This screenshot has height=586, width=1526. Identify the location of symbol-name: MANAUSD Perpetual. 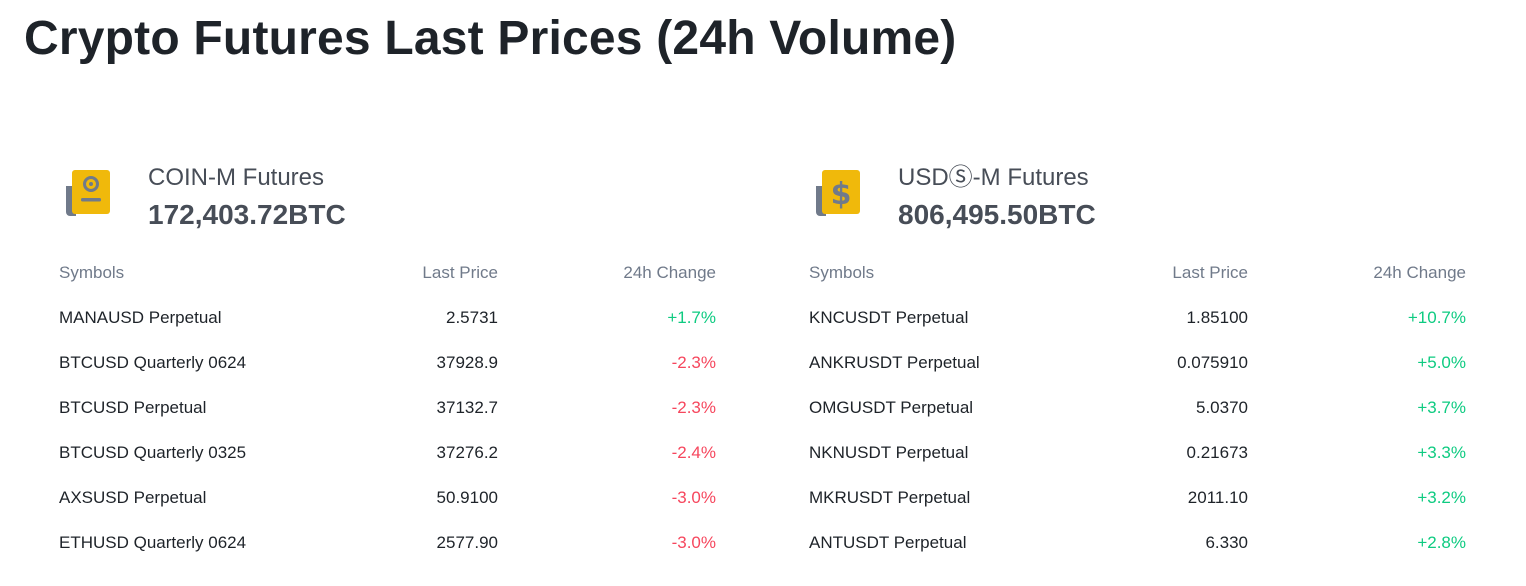
(140, 317).